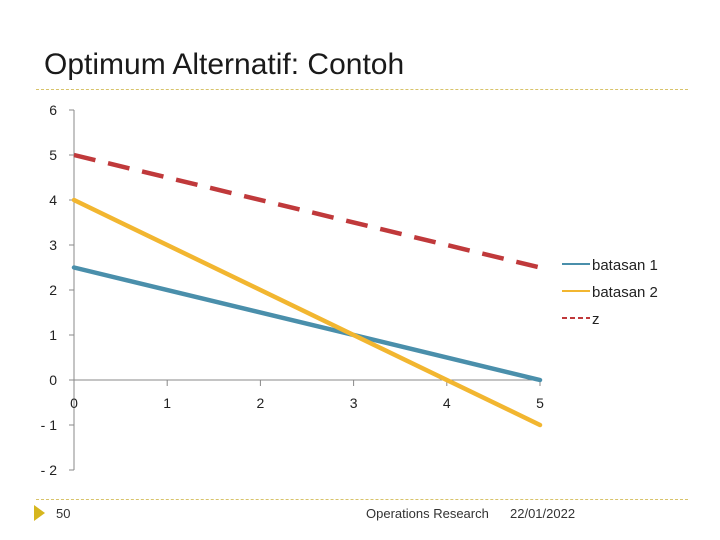 This screenshot has height=540, width=720. Describe the element at coordinates (540, 403) in the screenshot. I see `x-tick-label: 5` at that location.